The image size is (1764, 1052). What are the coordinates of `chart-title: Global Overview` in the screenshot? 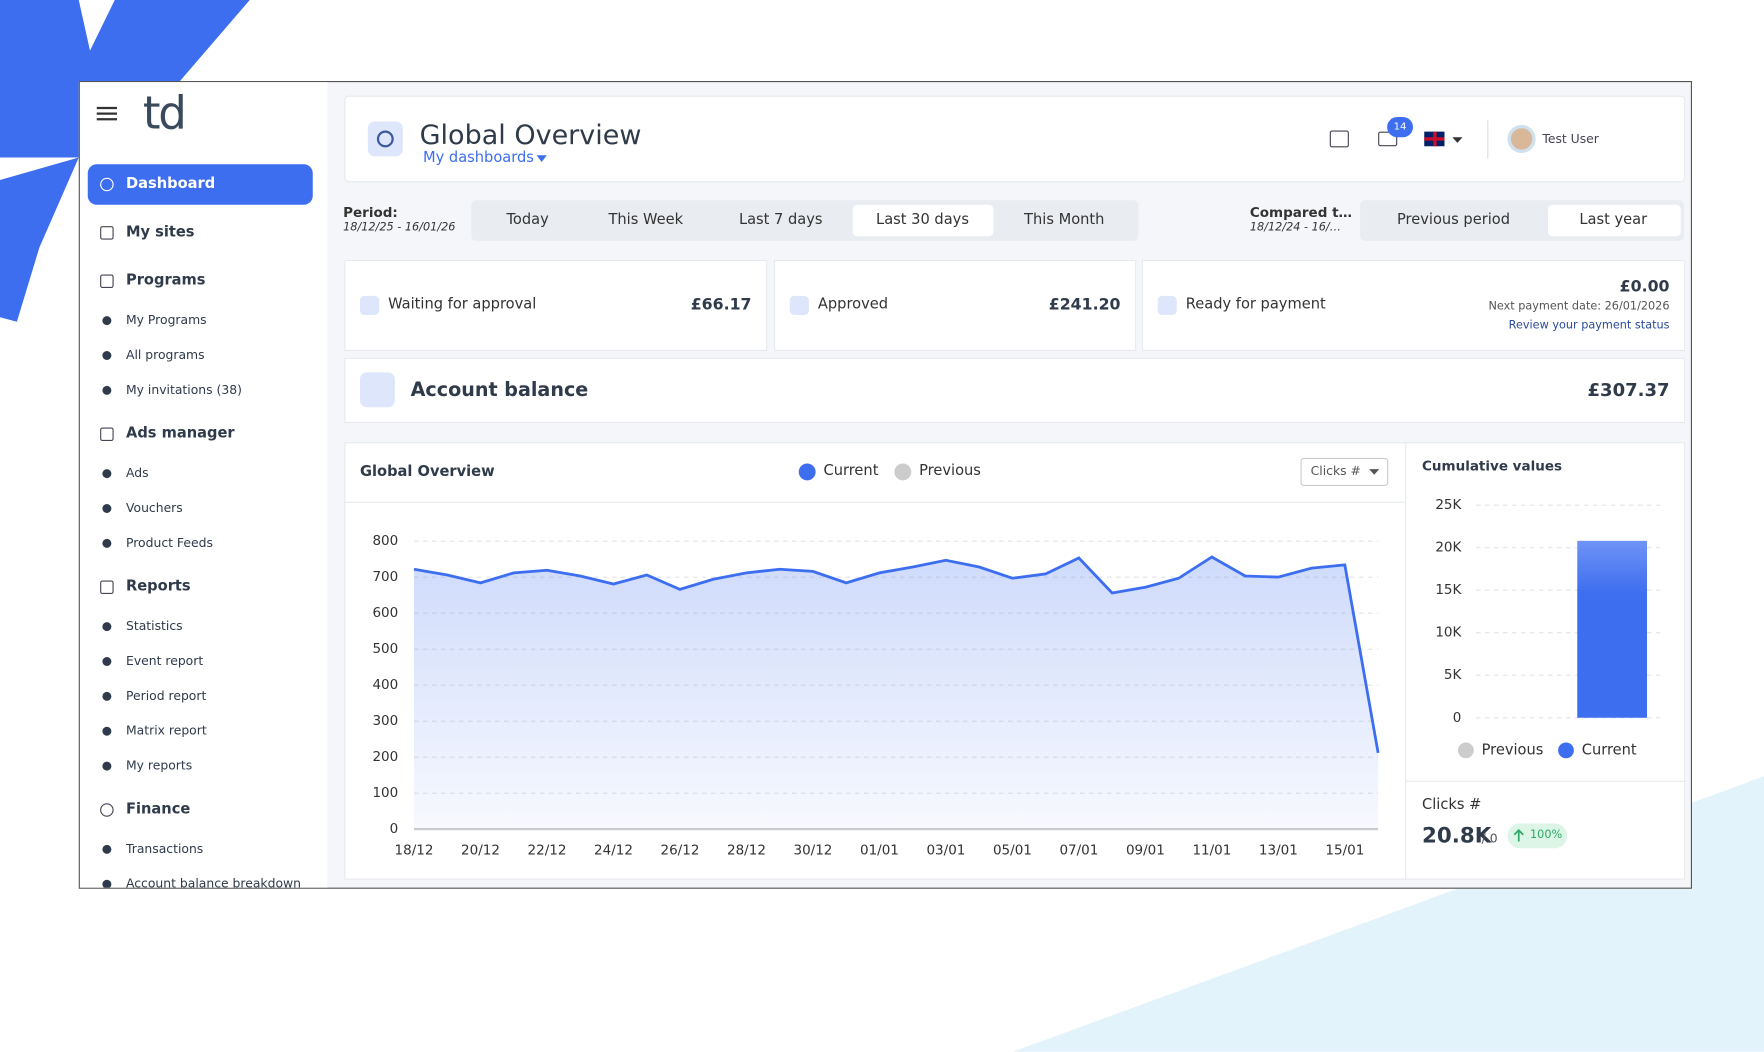 It's located at (427, 472).